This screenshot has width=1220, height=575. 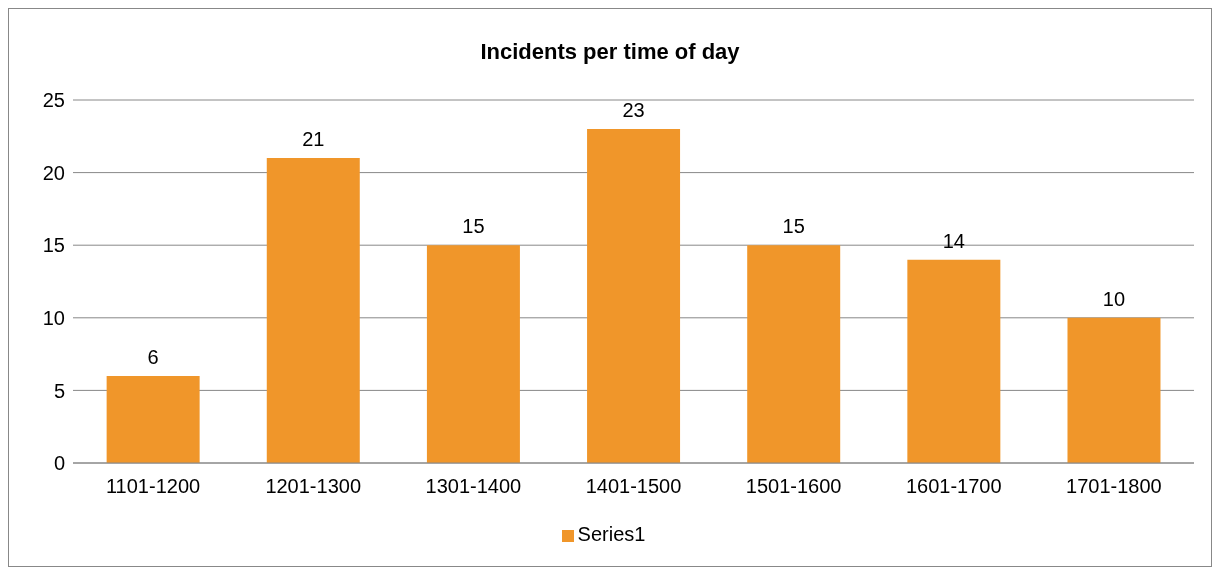 What do you see at coordinates (53, 100) in the screenshot?
I see `y-tick-label: 25` at bounding box center [53, 100].